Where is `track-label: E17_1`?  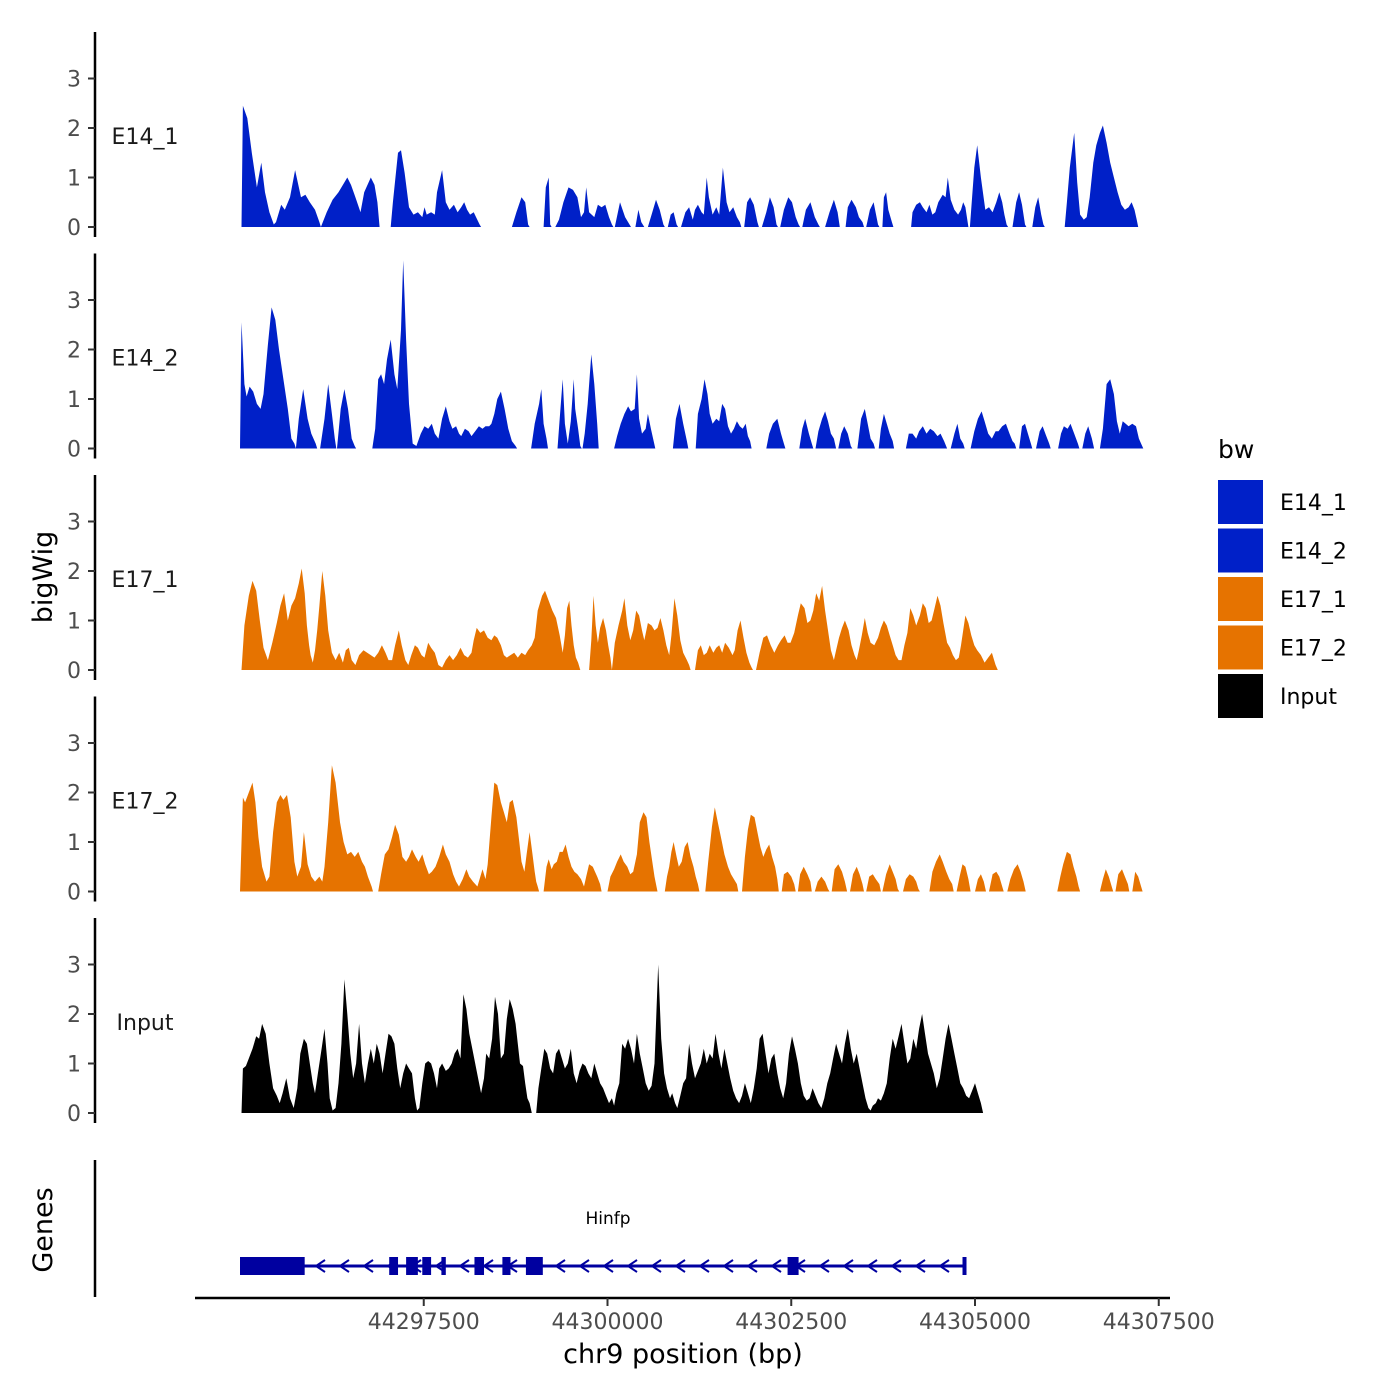 track-label: E17_1 is located at coordinates (145, 580).